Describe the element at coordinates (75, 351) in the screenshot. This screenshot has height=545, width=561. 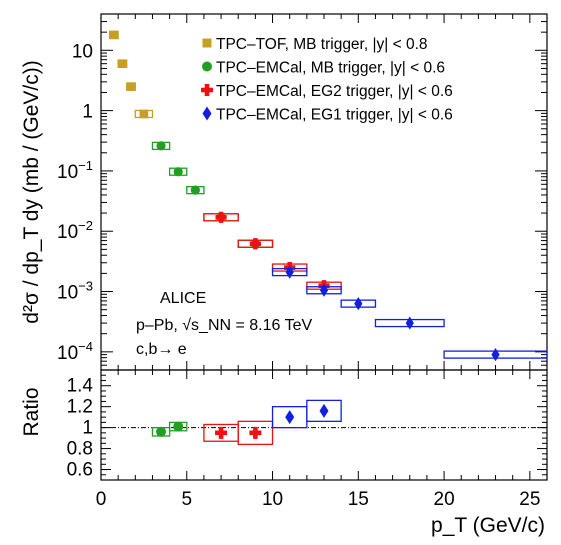
I see `y-tick-label: 10⁻⁴` at that location.